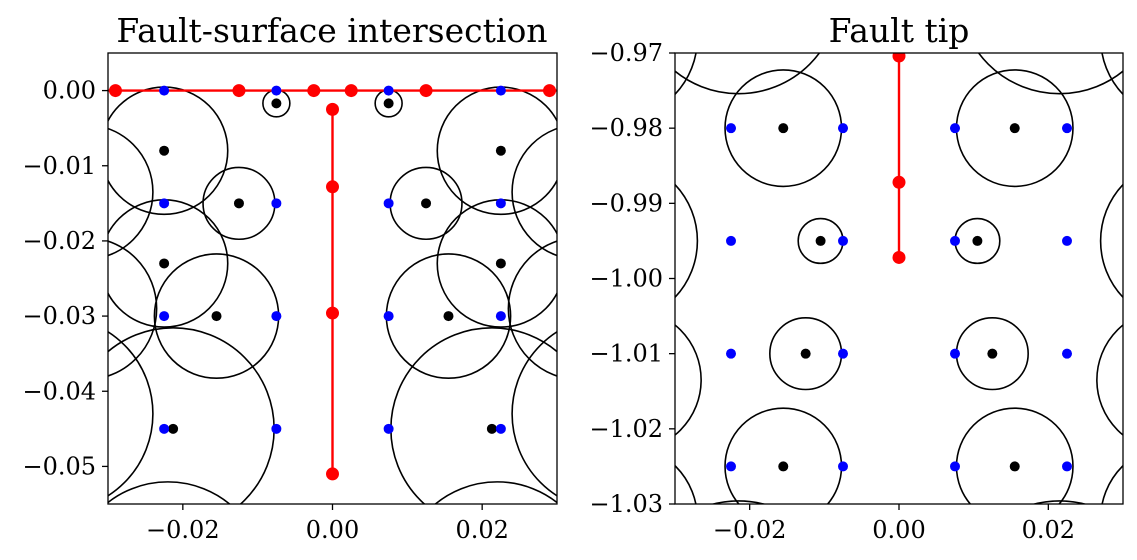 The width and height of the screenshot is (1137, 560). What do you see at coordinates (750, 530) in the screenshot?
I see `right-x-tick-label: −0.02` at bounding box center [750, 530].